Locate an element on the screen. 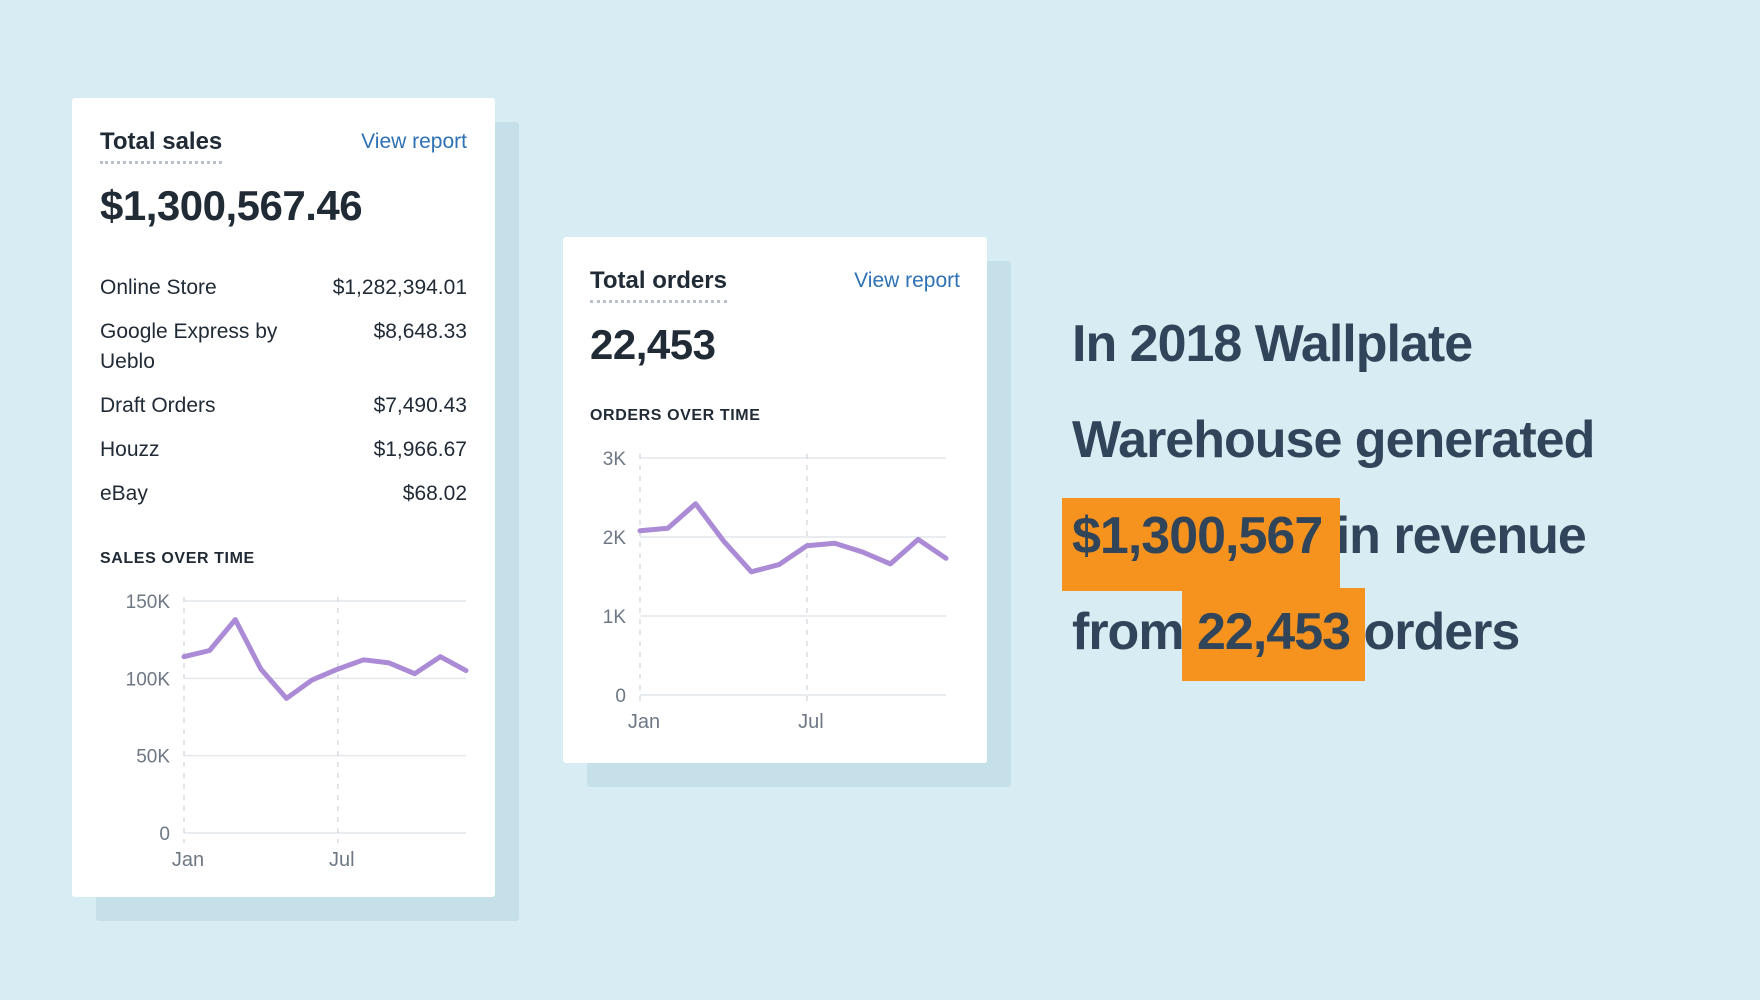 This screenshot has height=1000, width=1760. total-orders-value: 22,453 is located at coordinates (653, 344).